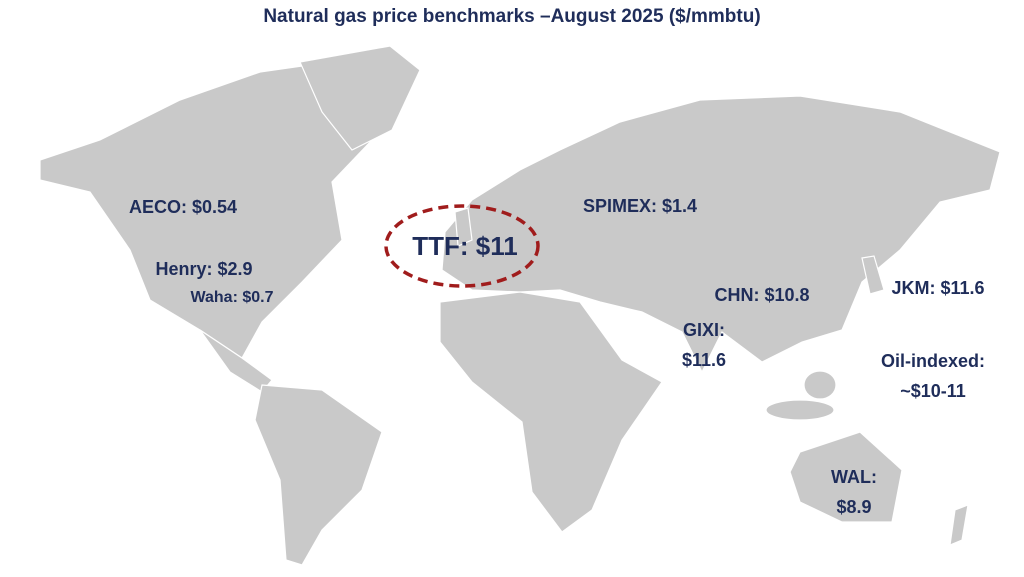 The width and height of the screenshot is (1024, 577). What do you see at coordinates (933, 361) in the screenshot?
I see `price-label: Oil-indexed:` at bounding box center [933, 361].